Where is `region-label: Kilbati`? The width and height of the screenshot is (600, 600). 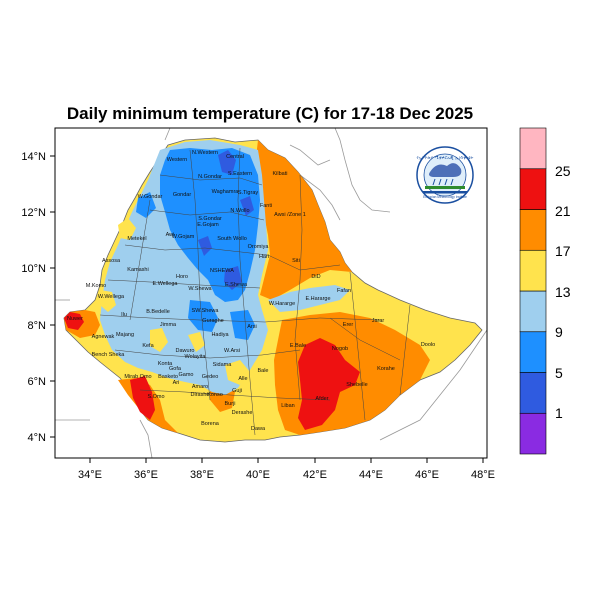 region-label: Kilbati is located at coordinates (280, 174).